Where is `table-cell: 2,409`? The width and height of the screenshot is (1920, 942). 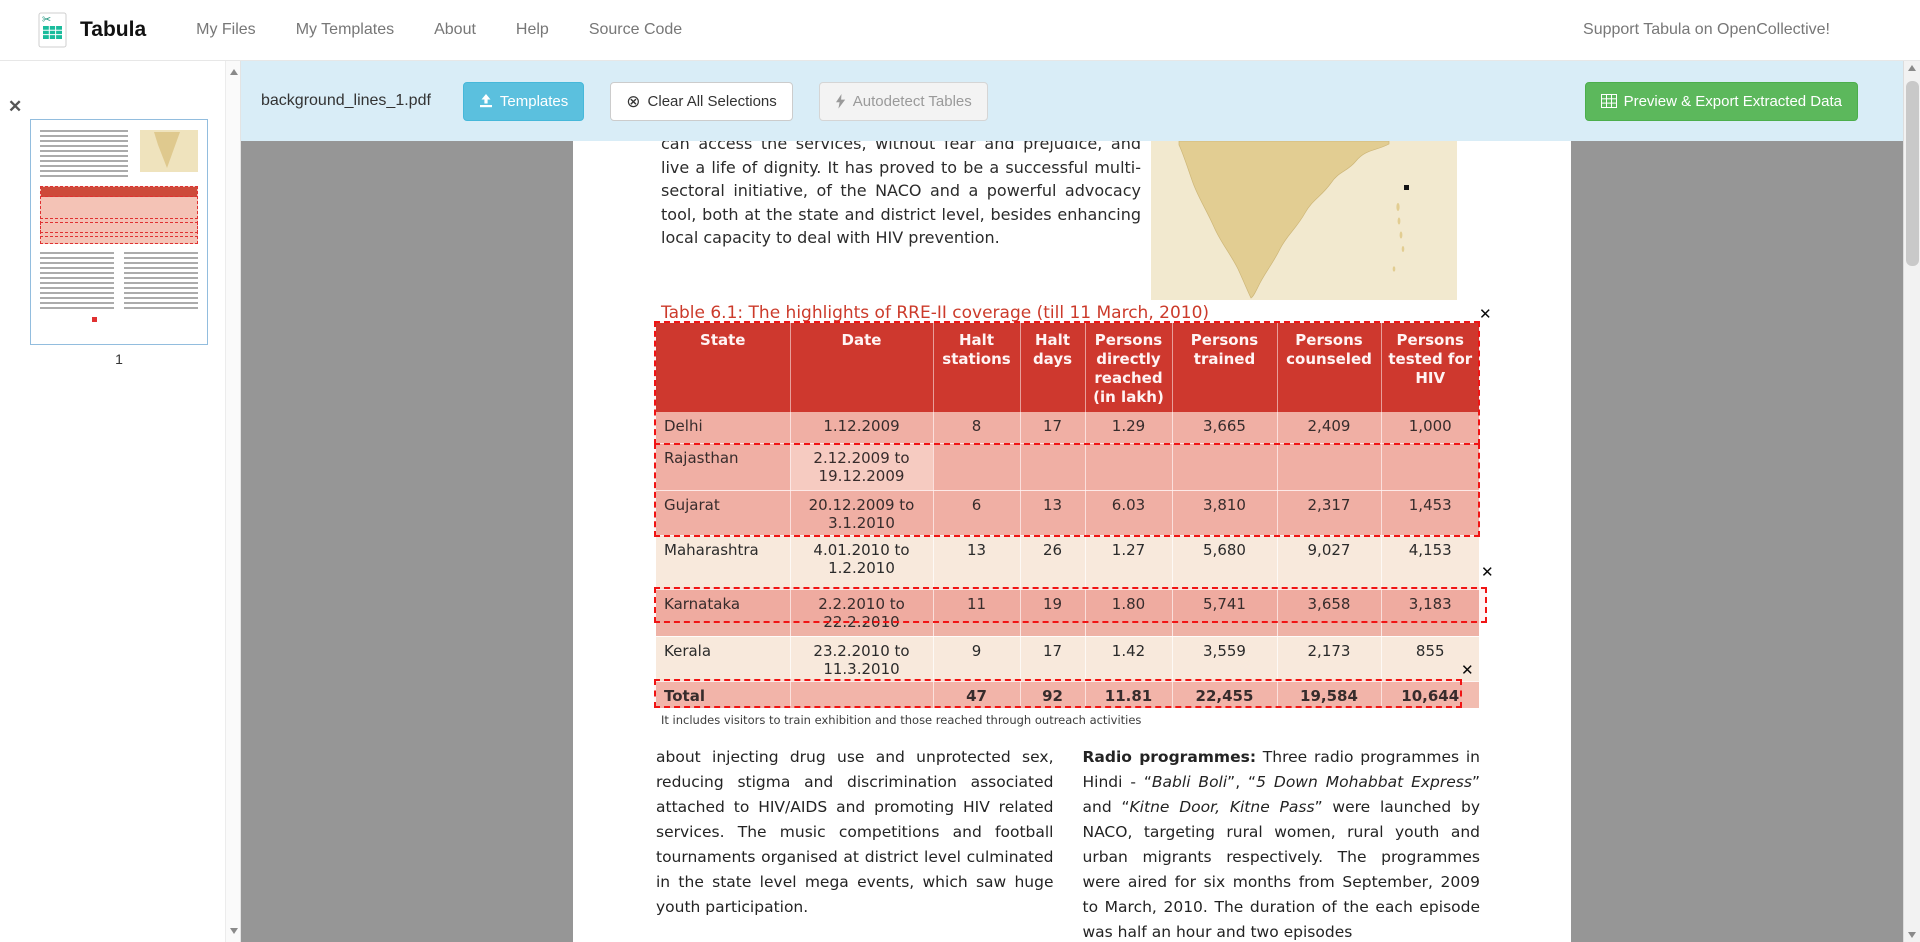
table-cell: 2,409 is located at coordinates (1329, 428).